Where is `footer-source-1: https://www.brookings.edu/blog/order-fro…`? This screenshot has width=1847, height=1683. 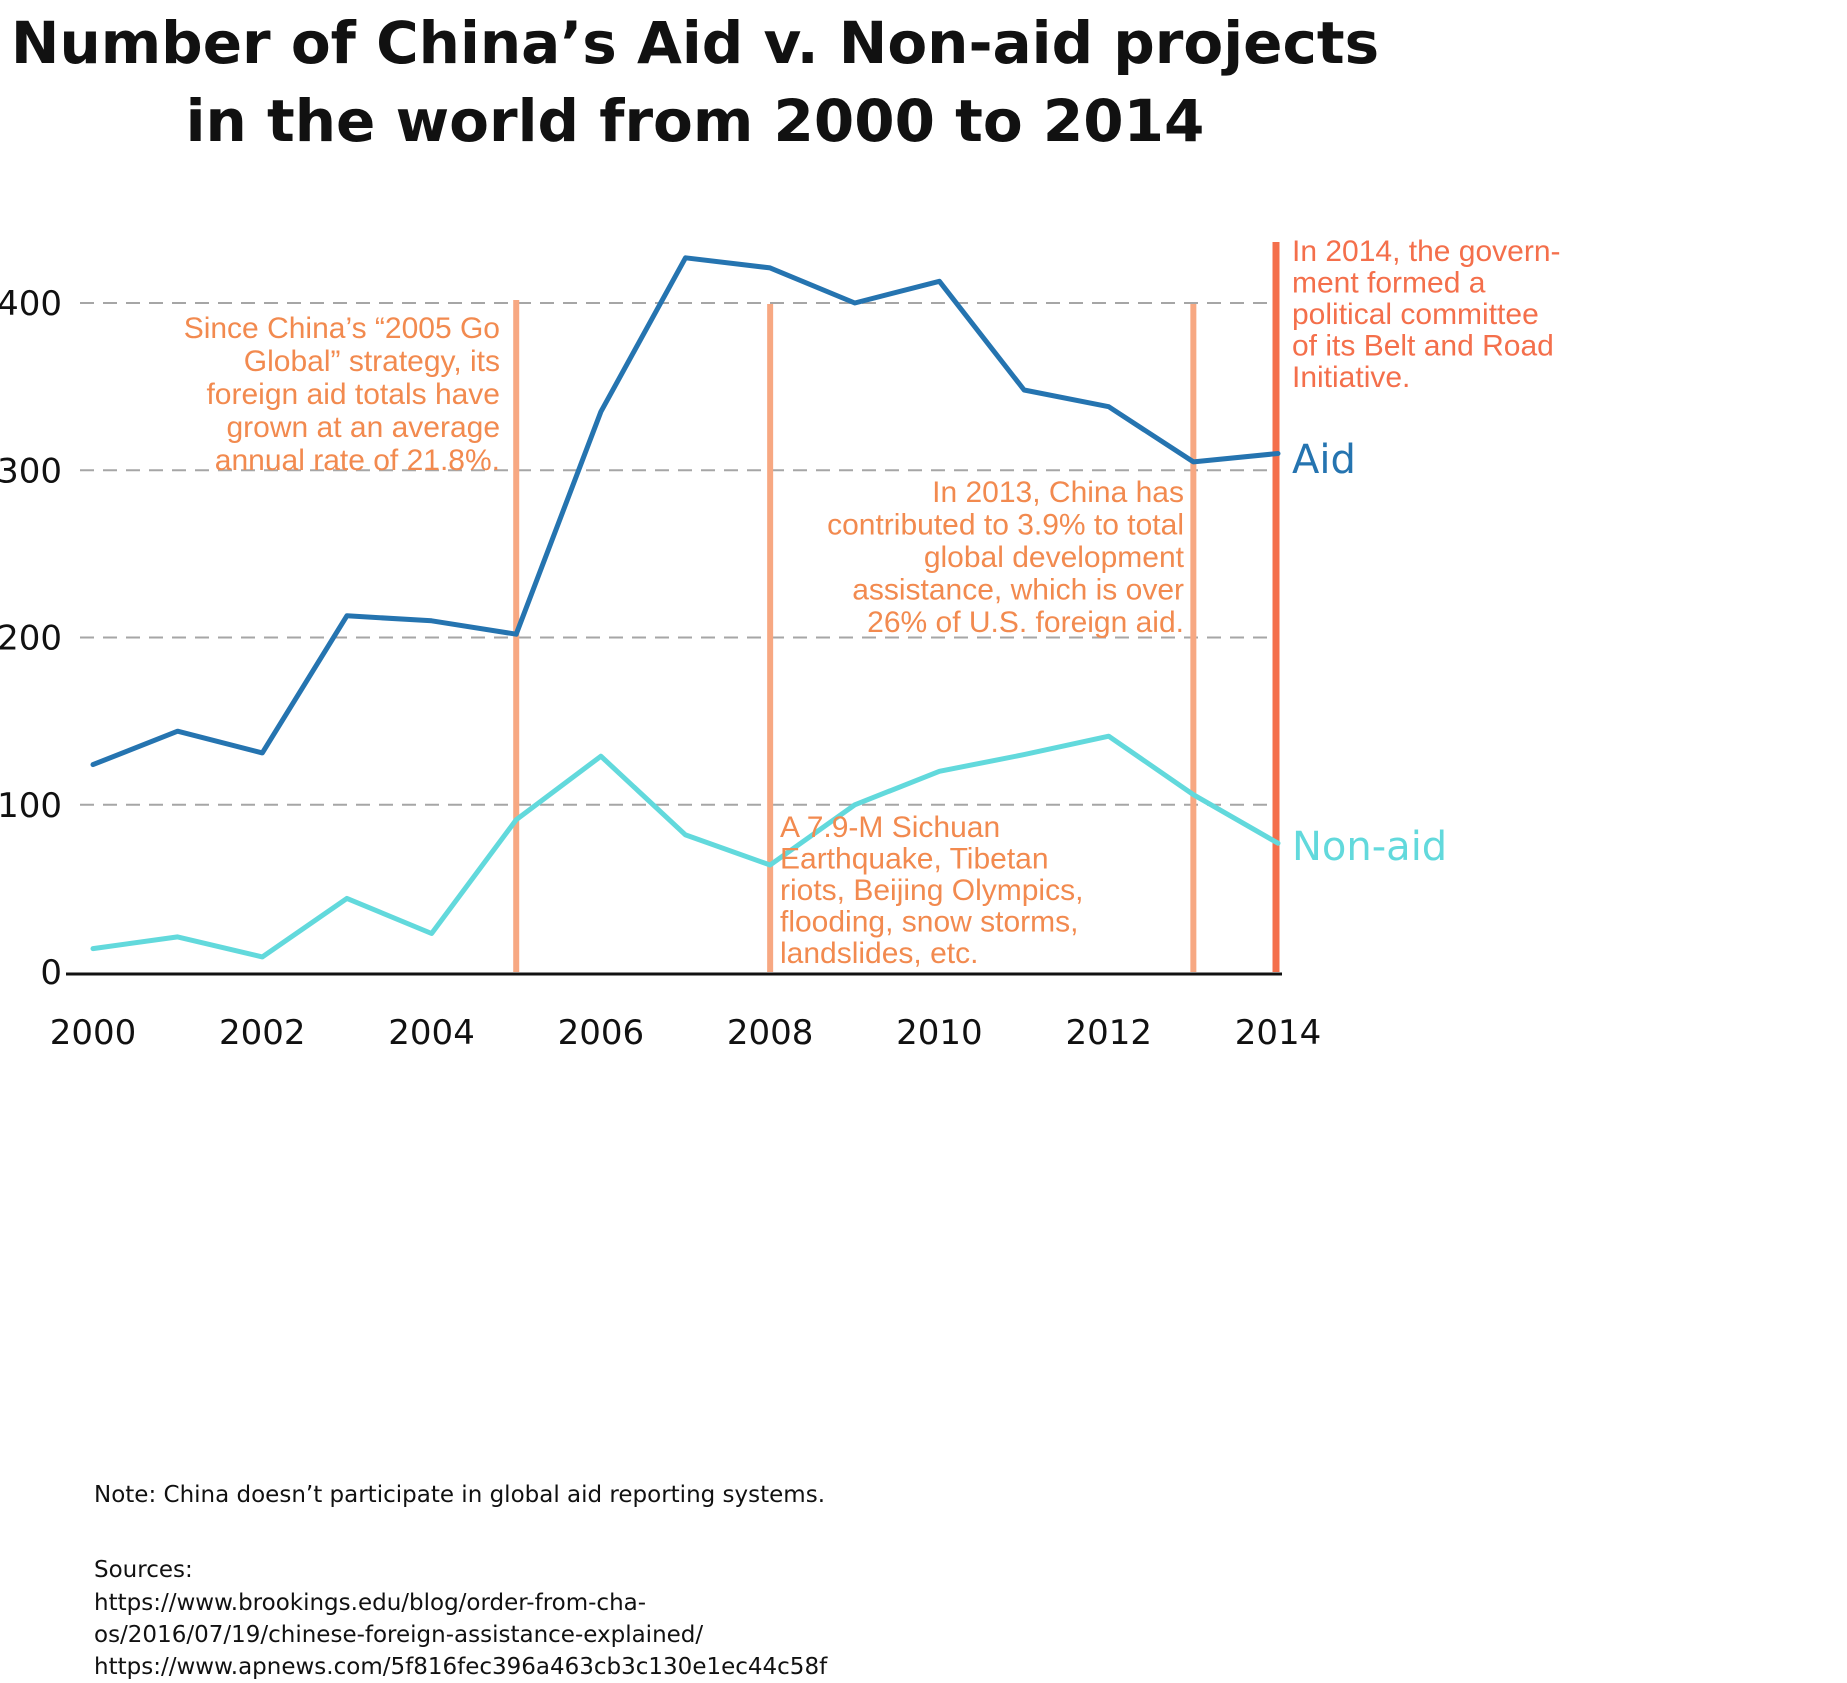 footer-source-1: https://www.brookings.edu/blog/order-fro… is located at coordinates (370, 1603).